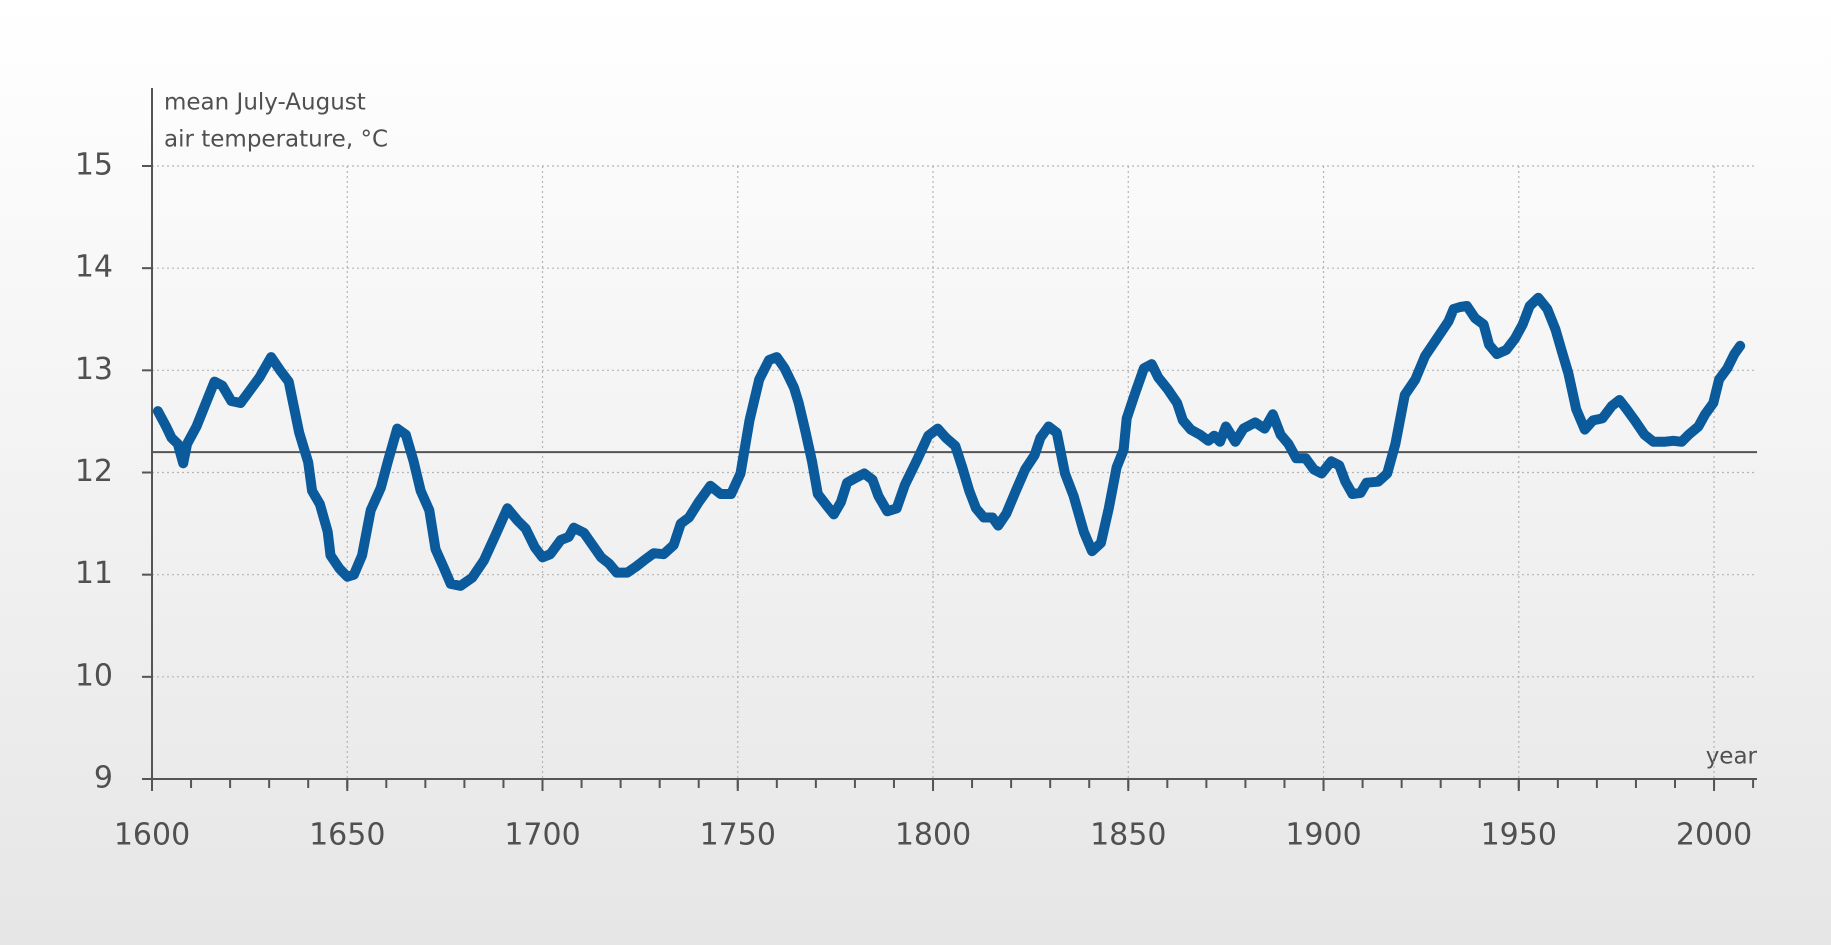  What do you see at coordinates (94, 369) in the screenshot?
I see `y-tick-label: 13` at bounding box center [94, 369].